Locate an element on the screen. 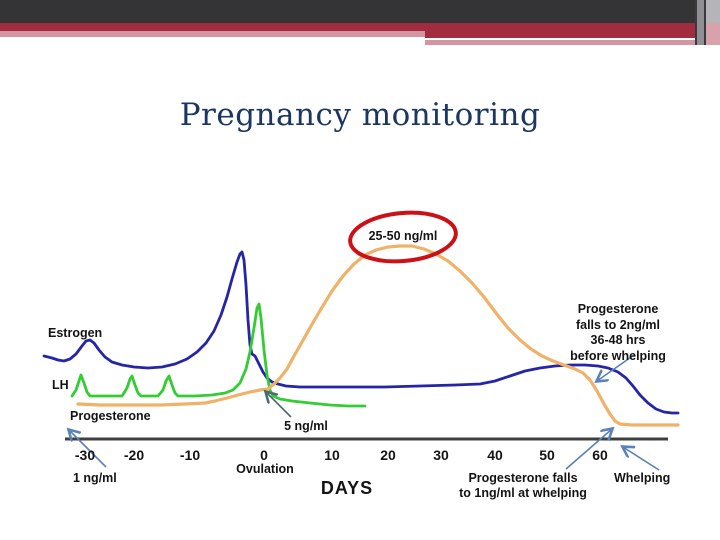 This screenshot has height=540, width=720. annotation-line: to 1ng/ml at whelping is located at coordinates (523, 493).